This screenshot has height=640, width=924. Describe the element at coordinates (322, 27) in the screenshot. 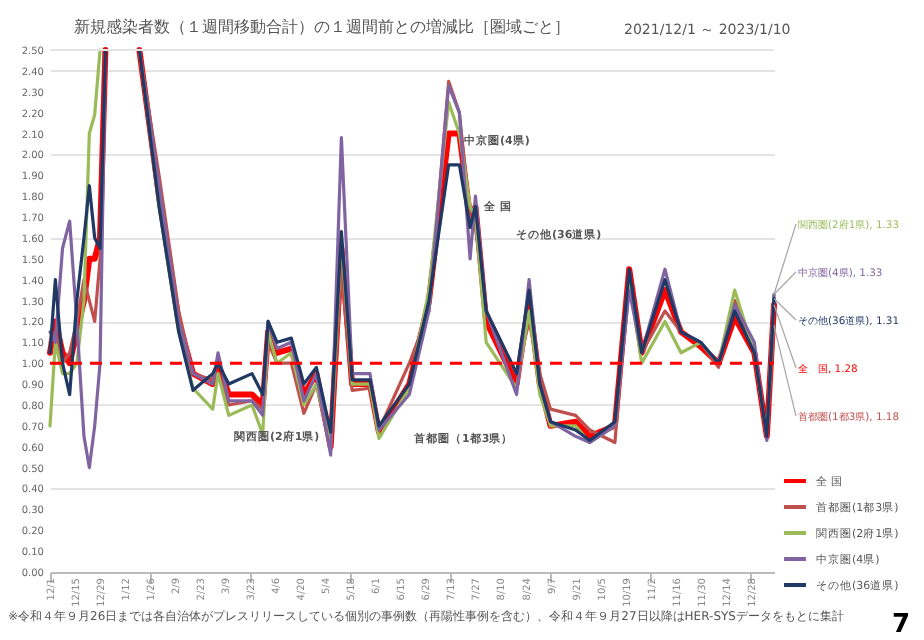

I see `chart-title: 新規感染者数（１週間移動合計）の１週間前との増減比［圏域ごと］` at that location.